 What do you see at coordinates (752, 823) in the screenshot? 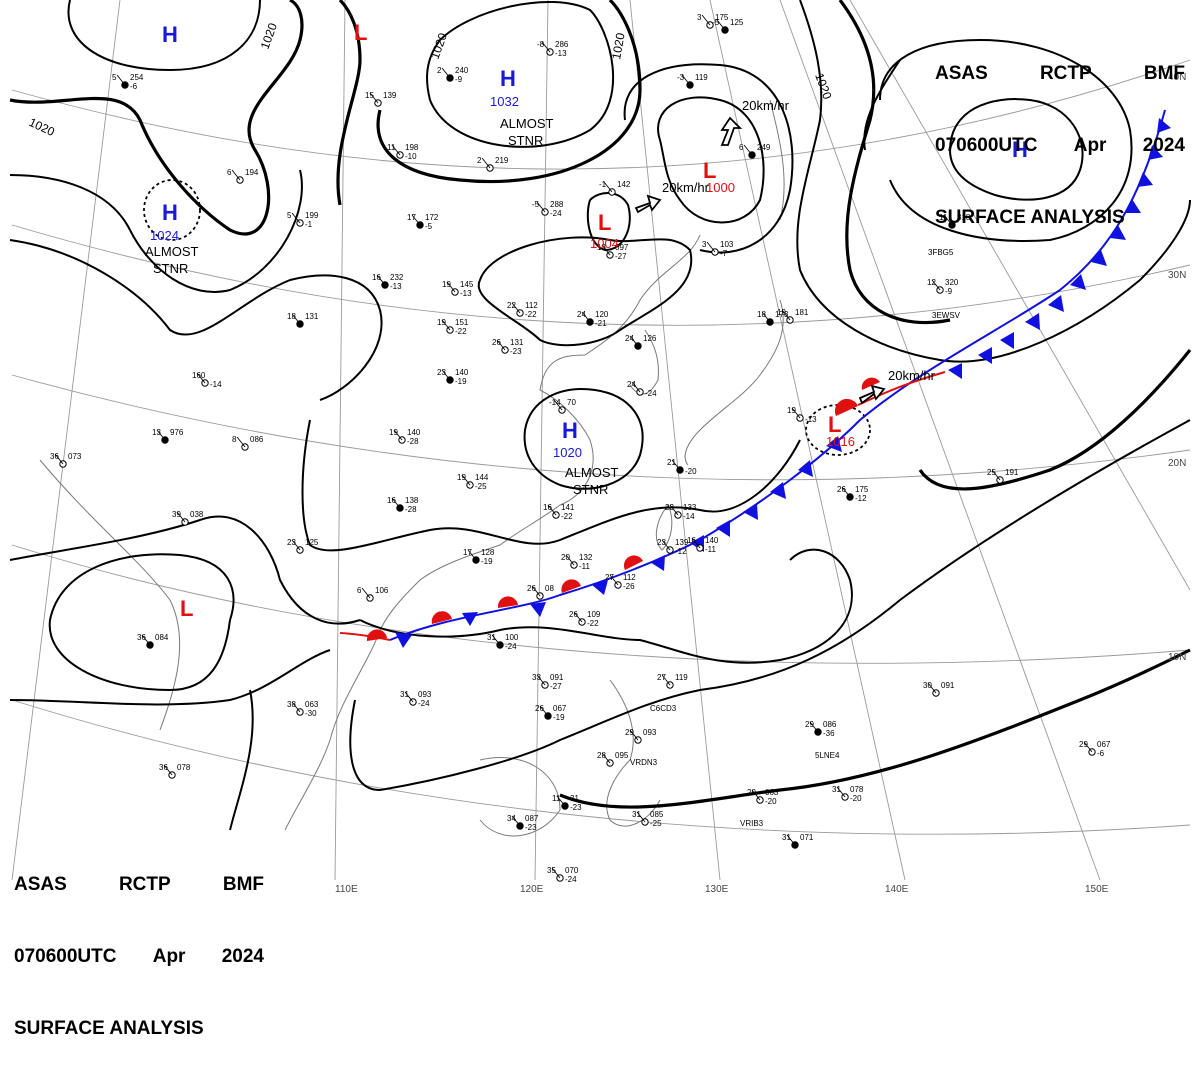
I see `station-code: VRIB3` at bounding box center [752, 823].